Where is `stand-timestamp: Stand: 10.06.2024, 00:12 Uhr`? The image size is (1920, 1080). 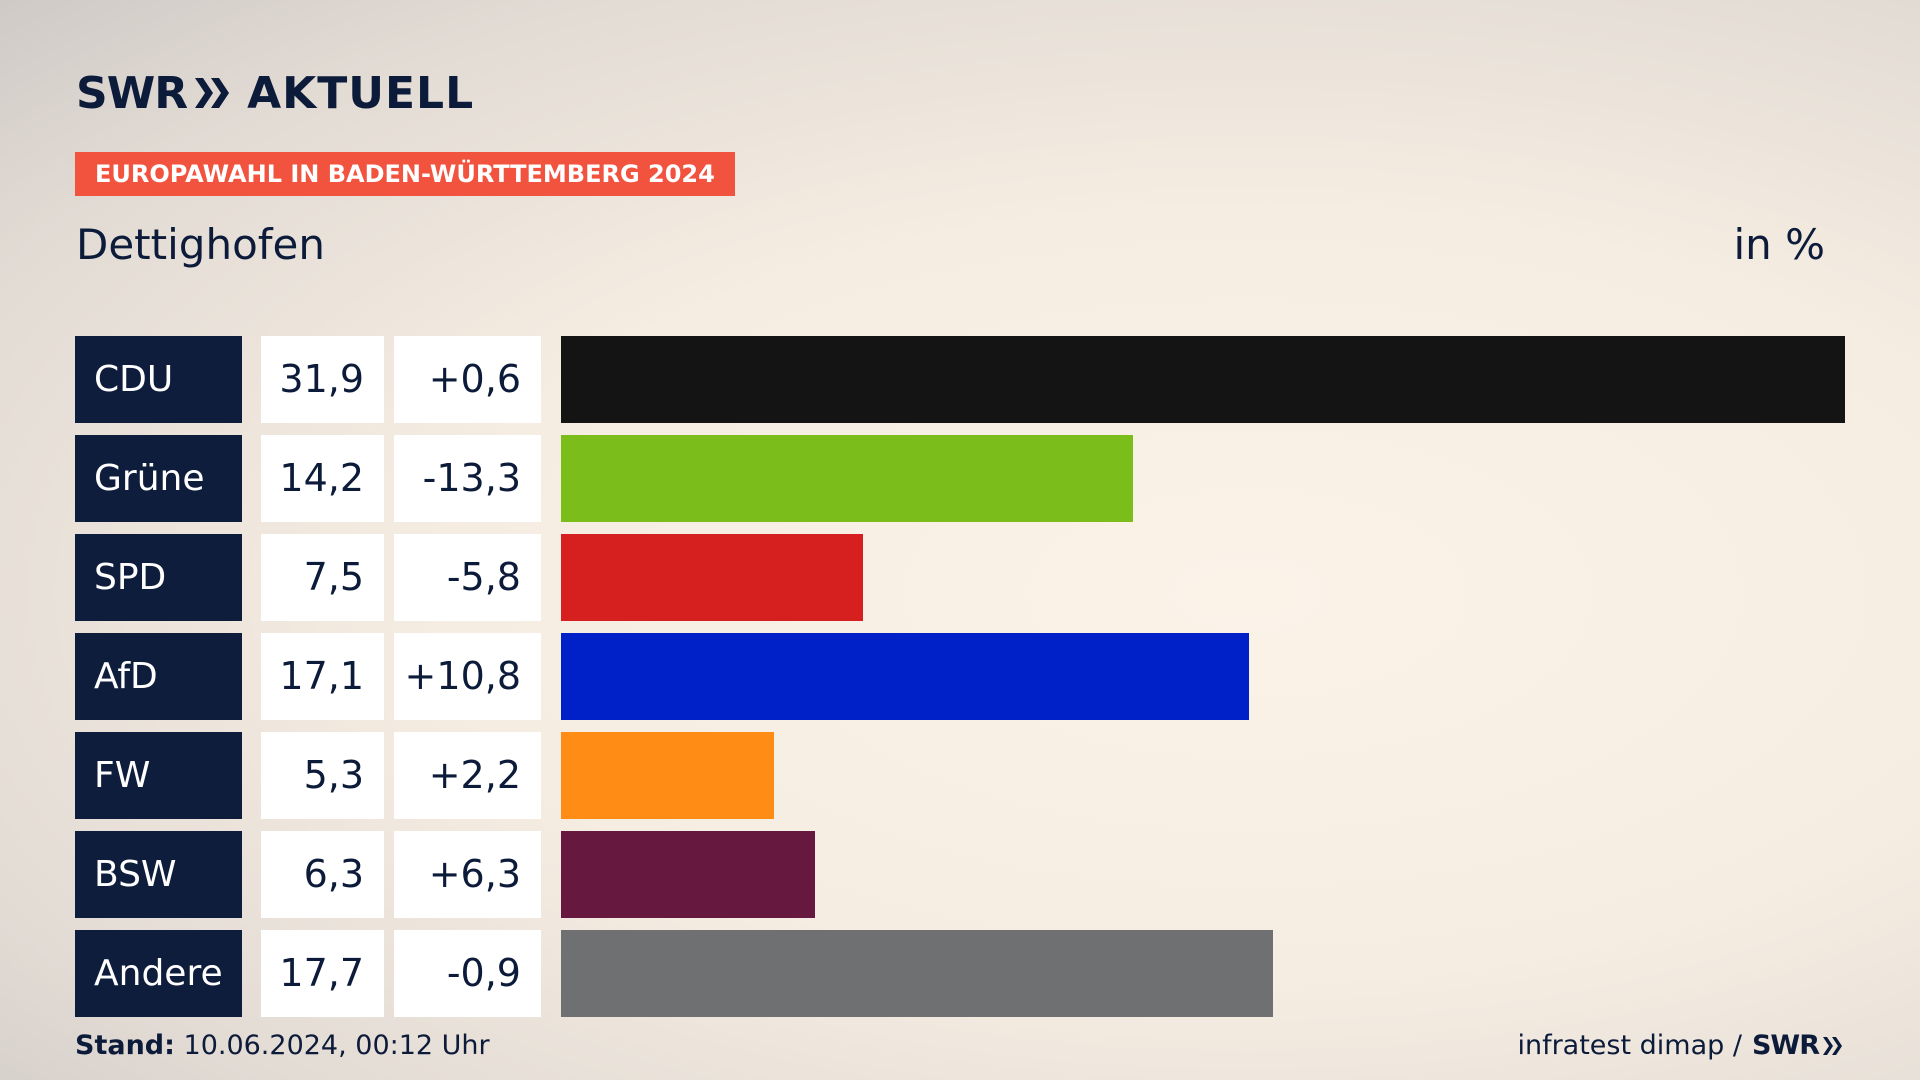
stand-timestamp: Stand: 10.06.2024, 00:12 Uhr is located at coordinates (282, 1045).